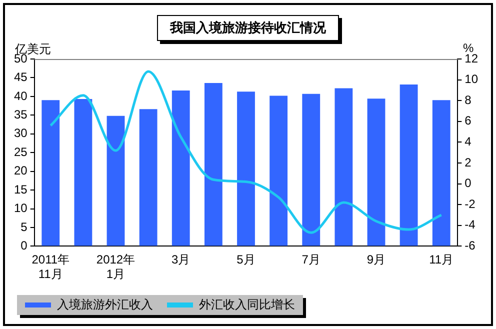 This screenshot has width=496, height=329. Describe the element at coordinates (470, 203) in the screenshot. I see `y2-tick-label: -2` at that location.